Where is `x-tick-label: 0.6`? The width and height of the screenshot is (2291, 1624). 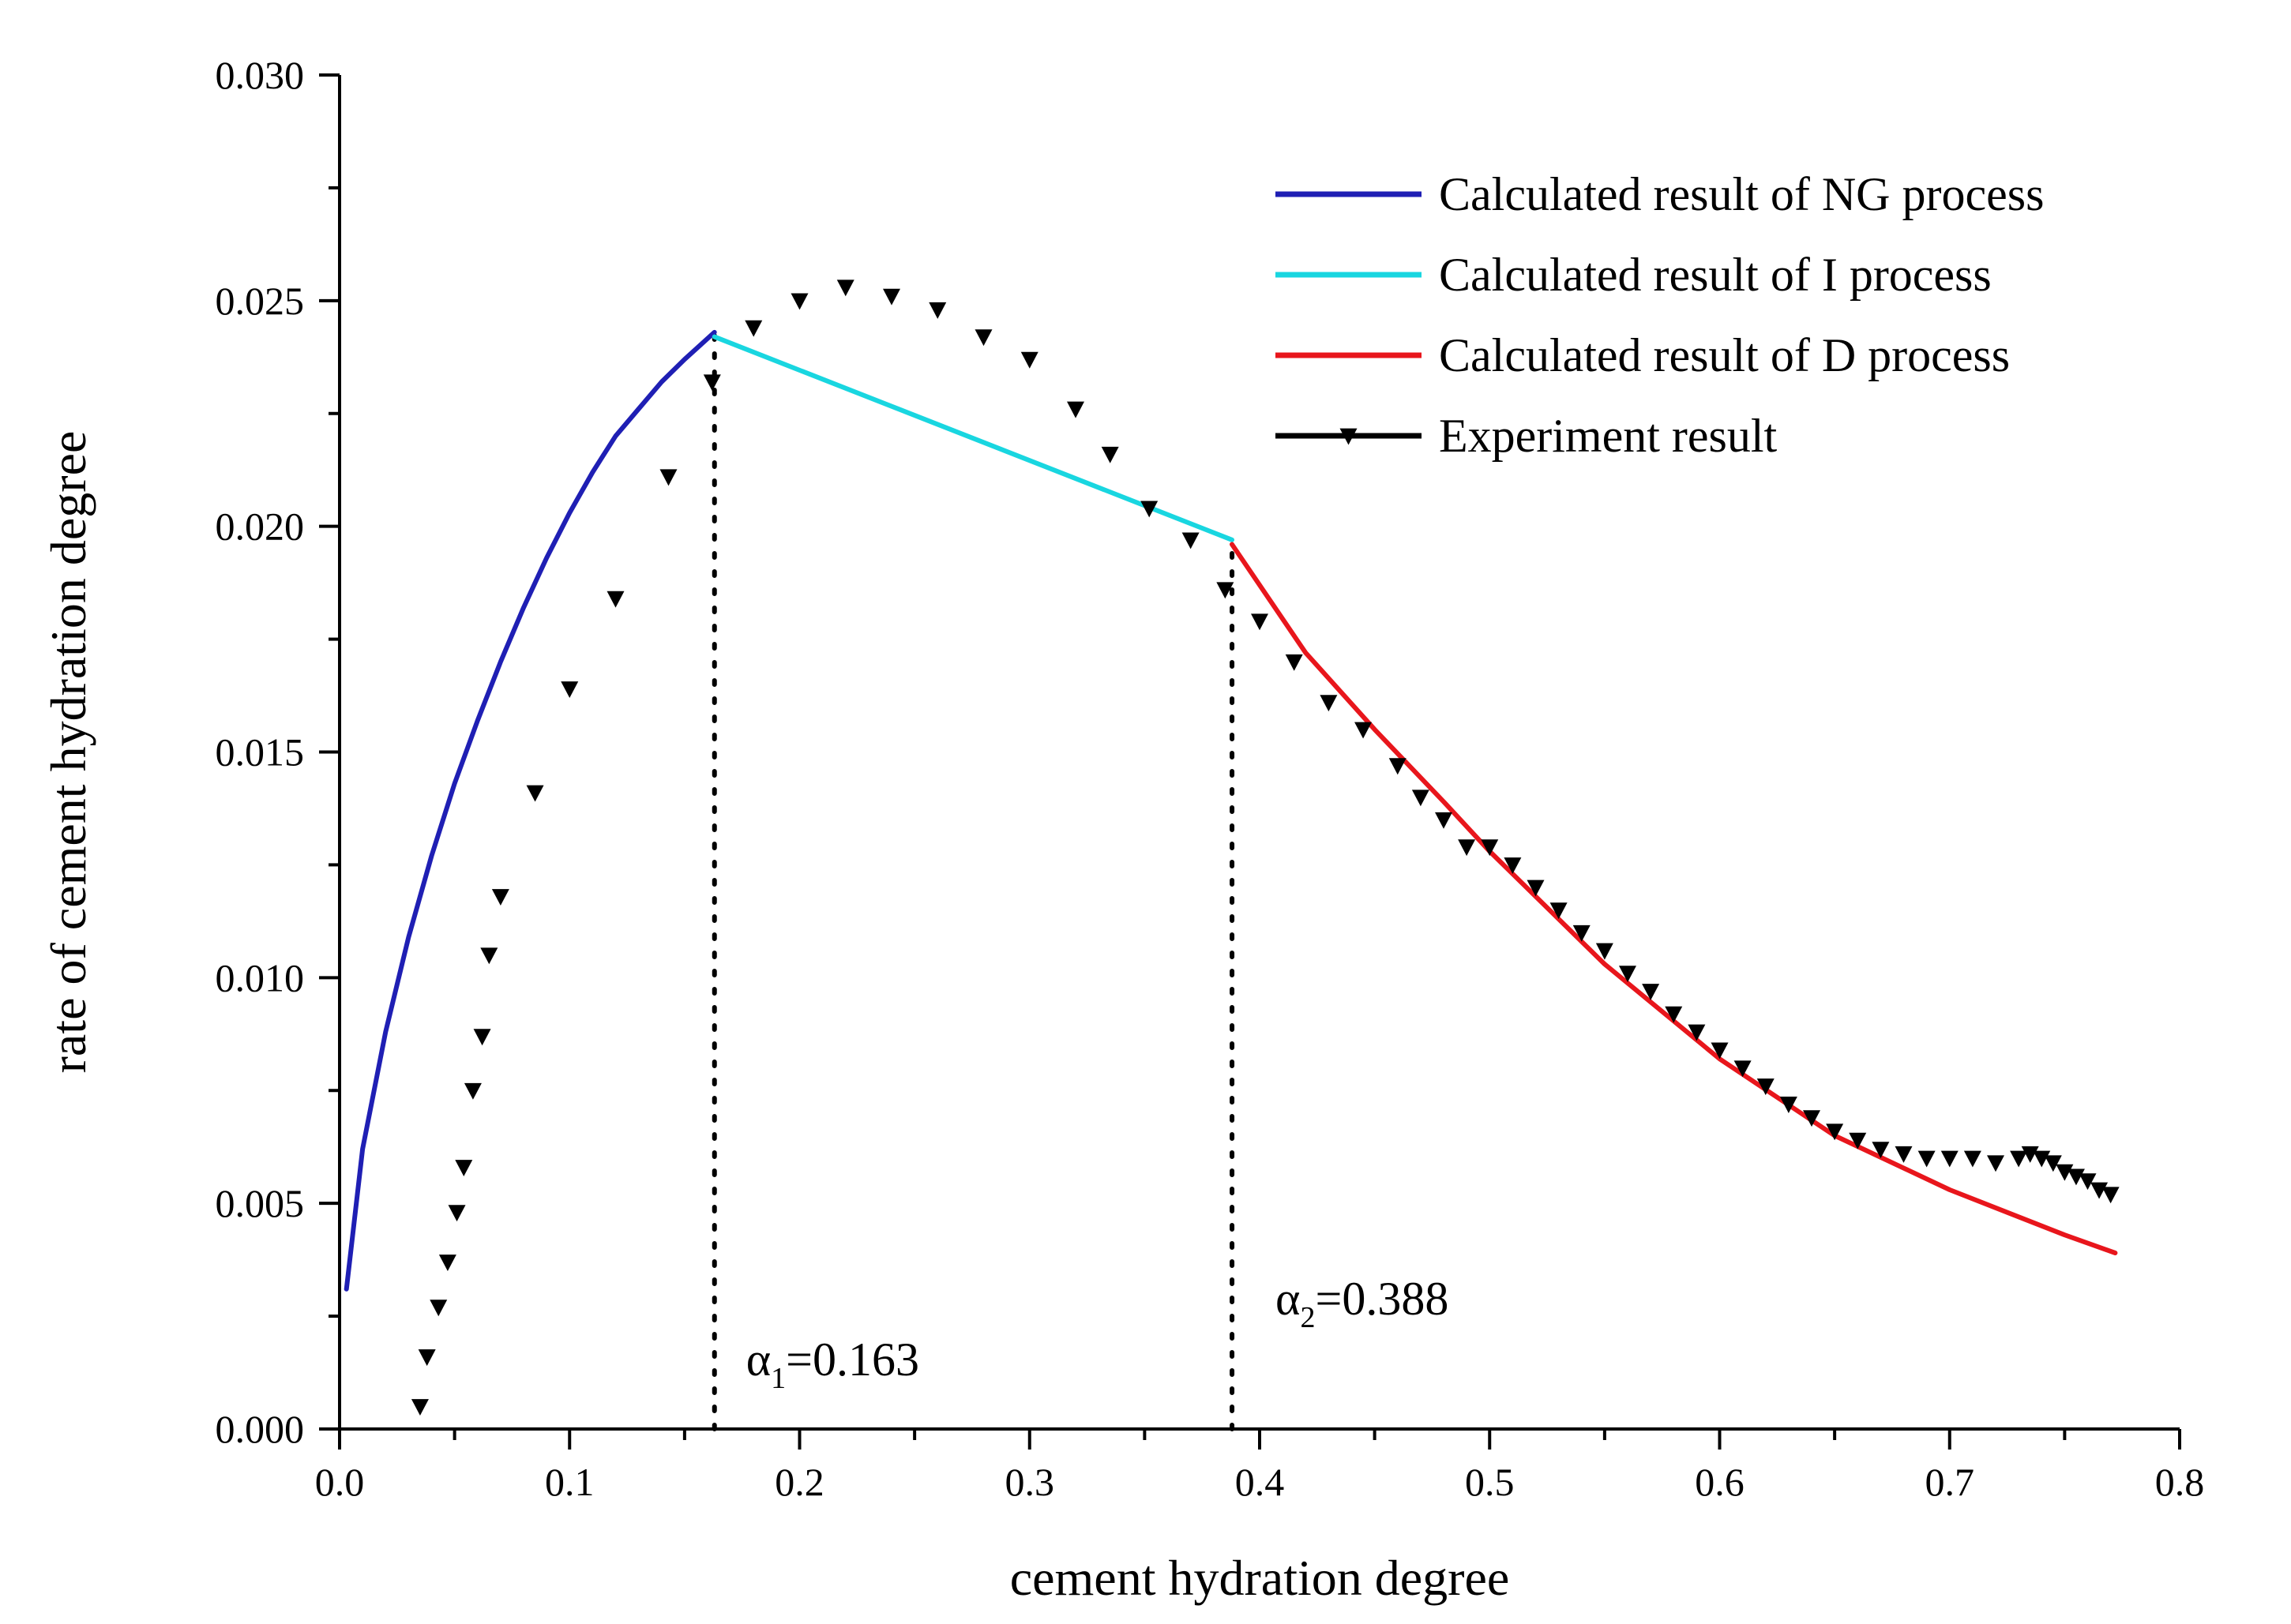
x-tick-label: 0.6 is located at coordinates (1720, 1482).